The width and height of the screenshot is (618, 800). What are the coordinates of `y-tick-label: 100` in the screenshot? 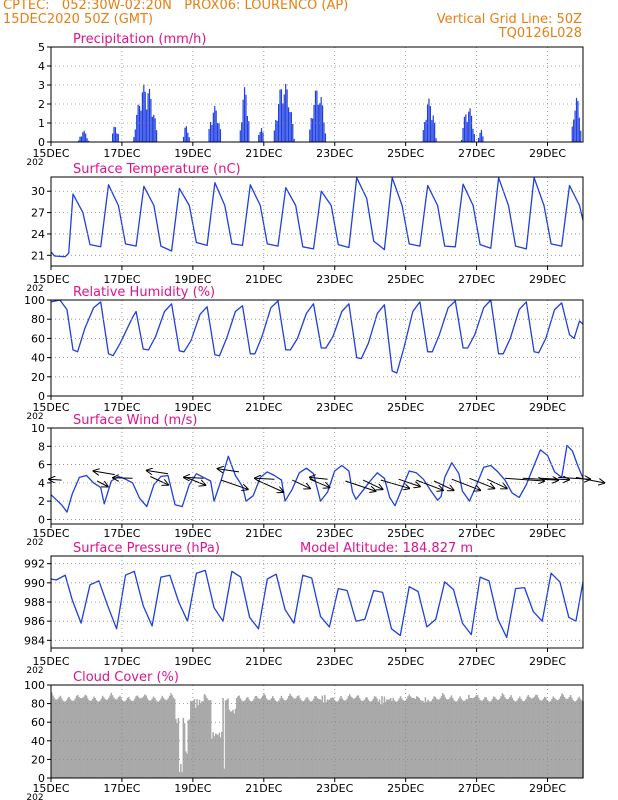 It's located at (34, 685).